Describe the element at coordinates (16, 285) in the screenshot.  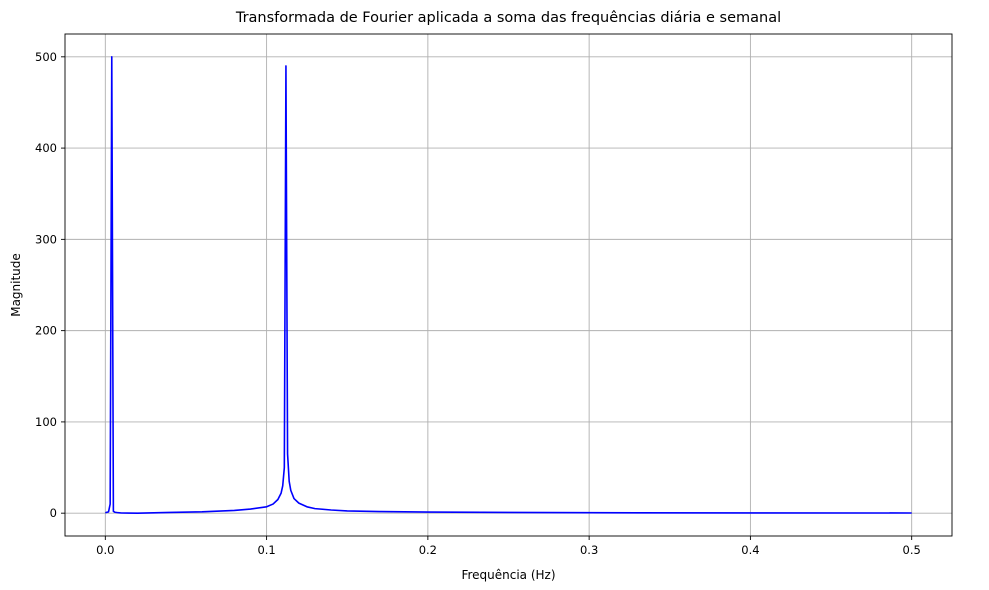
I see `y-axis-label: Magnitude` at that location.